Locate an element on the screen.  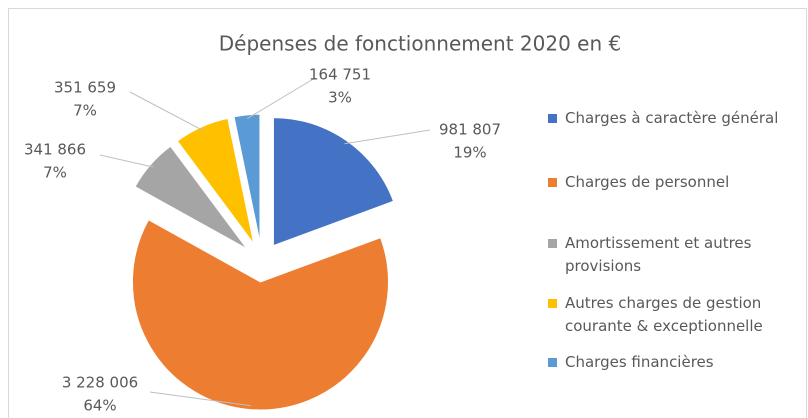
data-label: 351 659 is located at coordinates (85, 88).